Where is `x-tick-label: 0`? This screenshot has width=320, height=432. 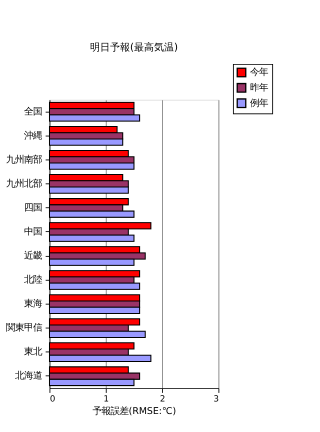
x-tick-label: 0 is located at coordinates (53, 399).